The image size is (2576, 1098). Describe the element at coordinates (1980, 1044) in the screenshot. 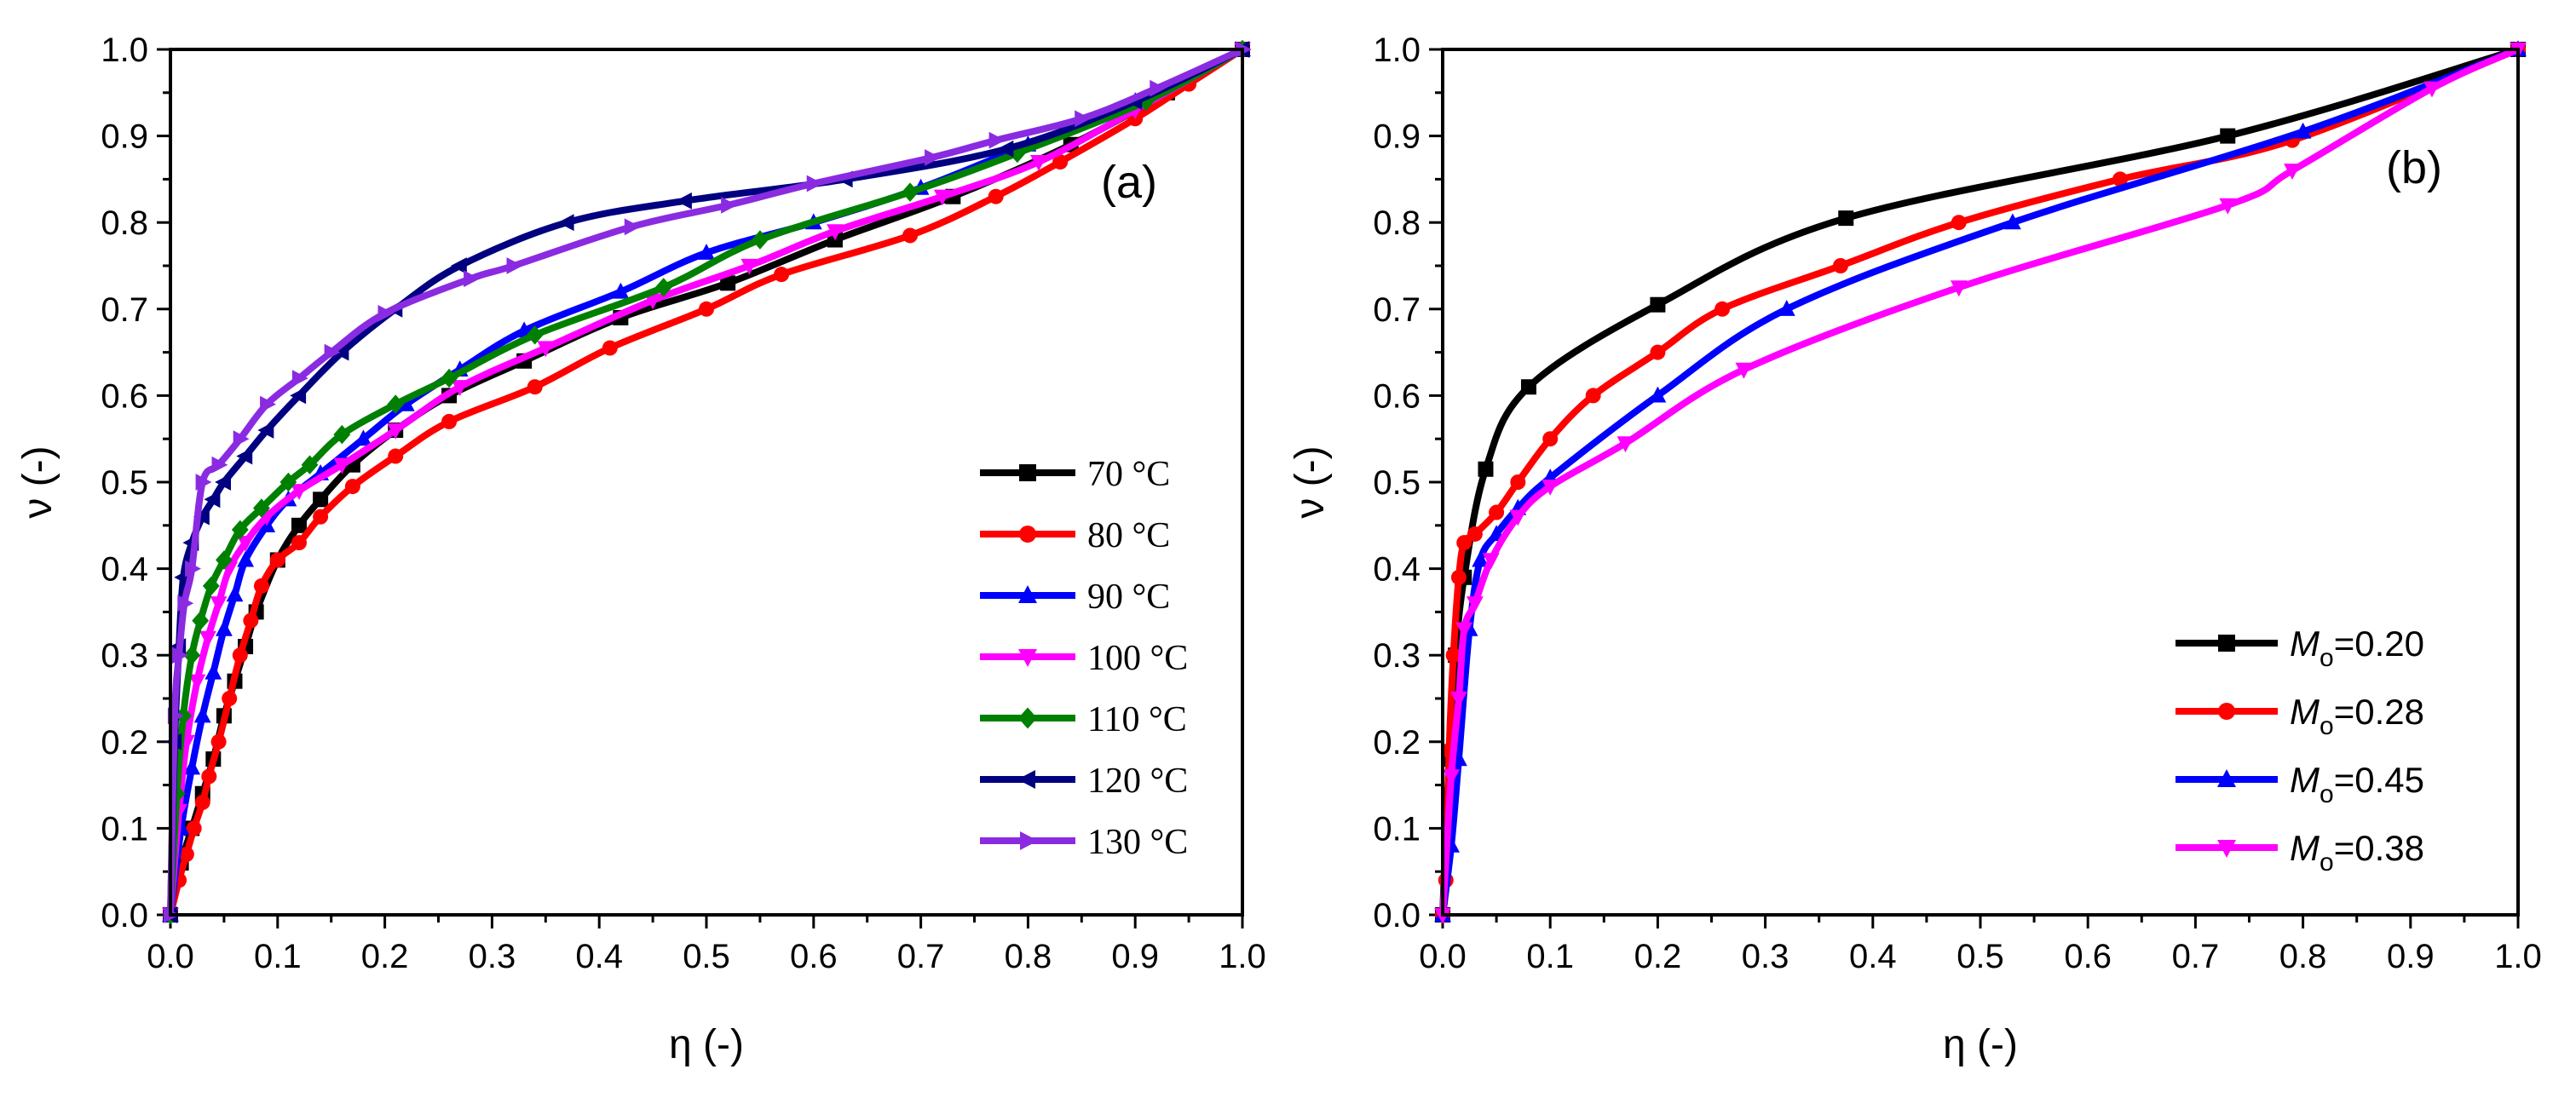

I see `b-x-axis-label: η (-)` at that location.